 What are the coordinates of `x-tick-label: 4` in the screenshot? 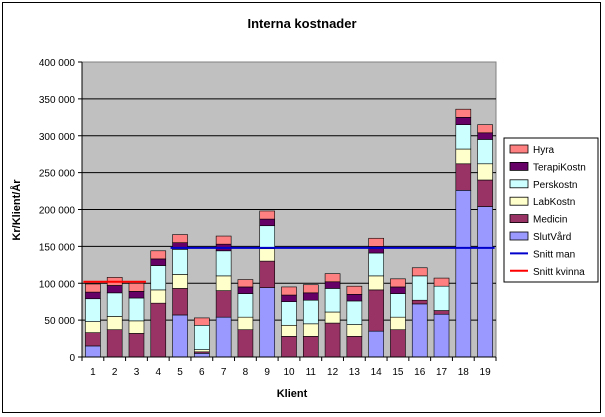 It's located at (158, 372).